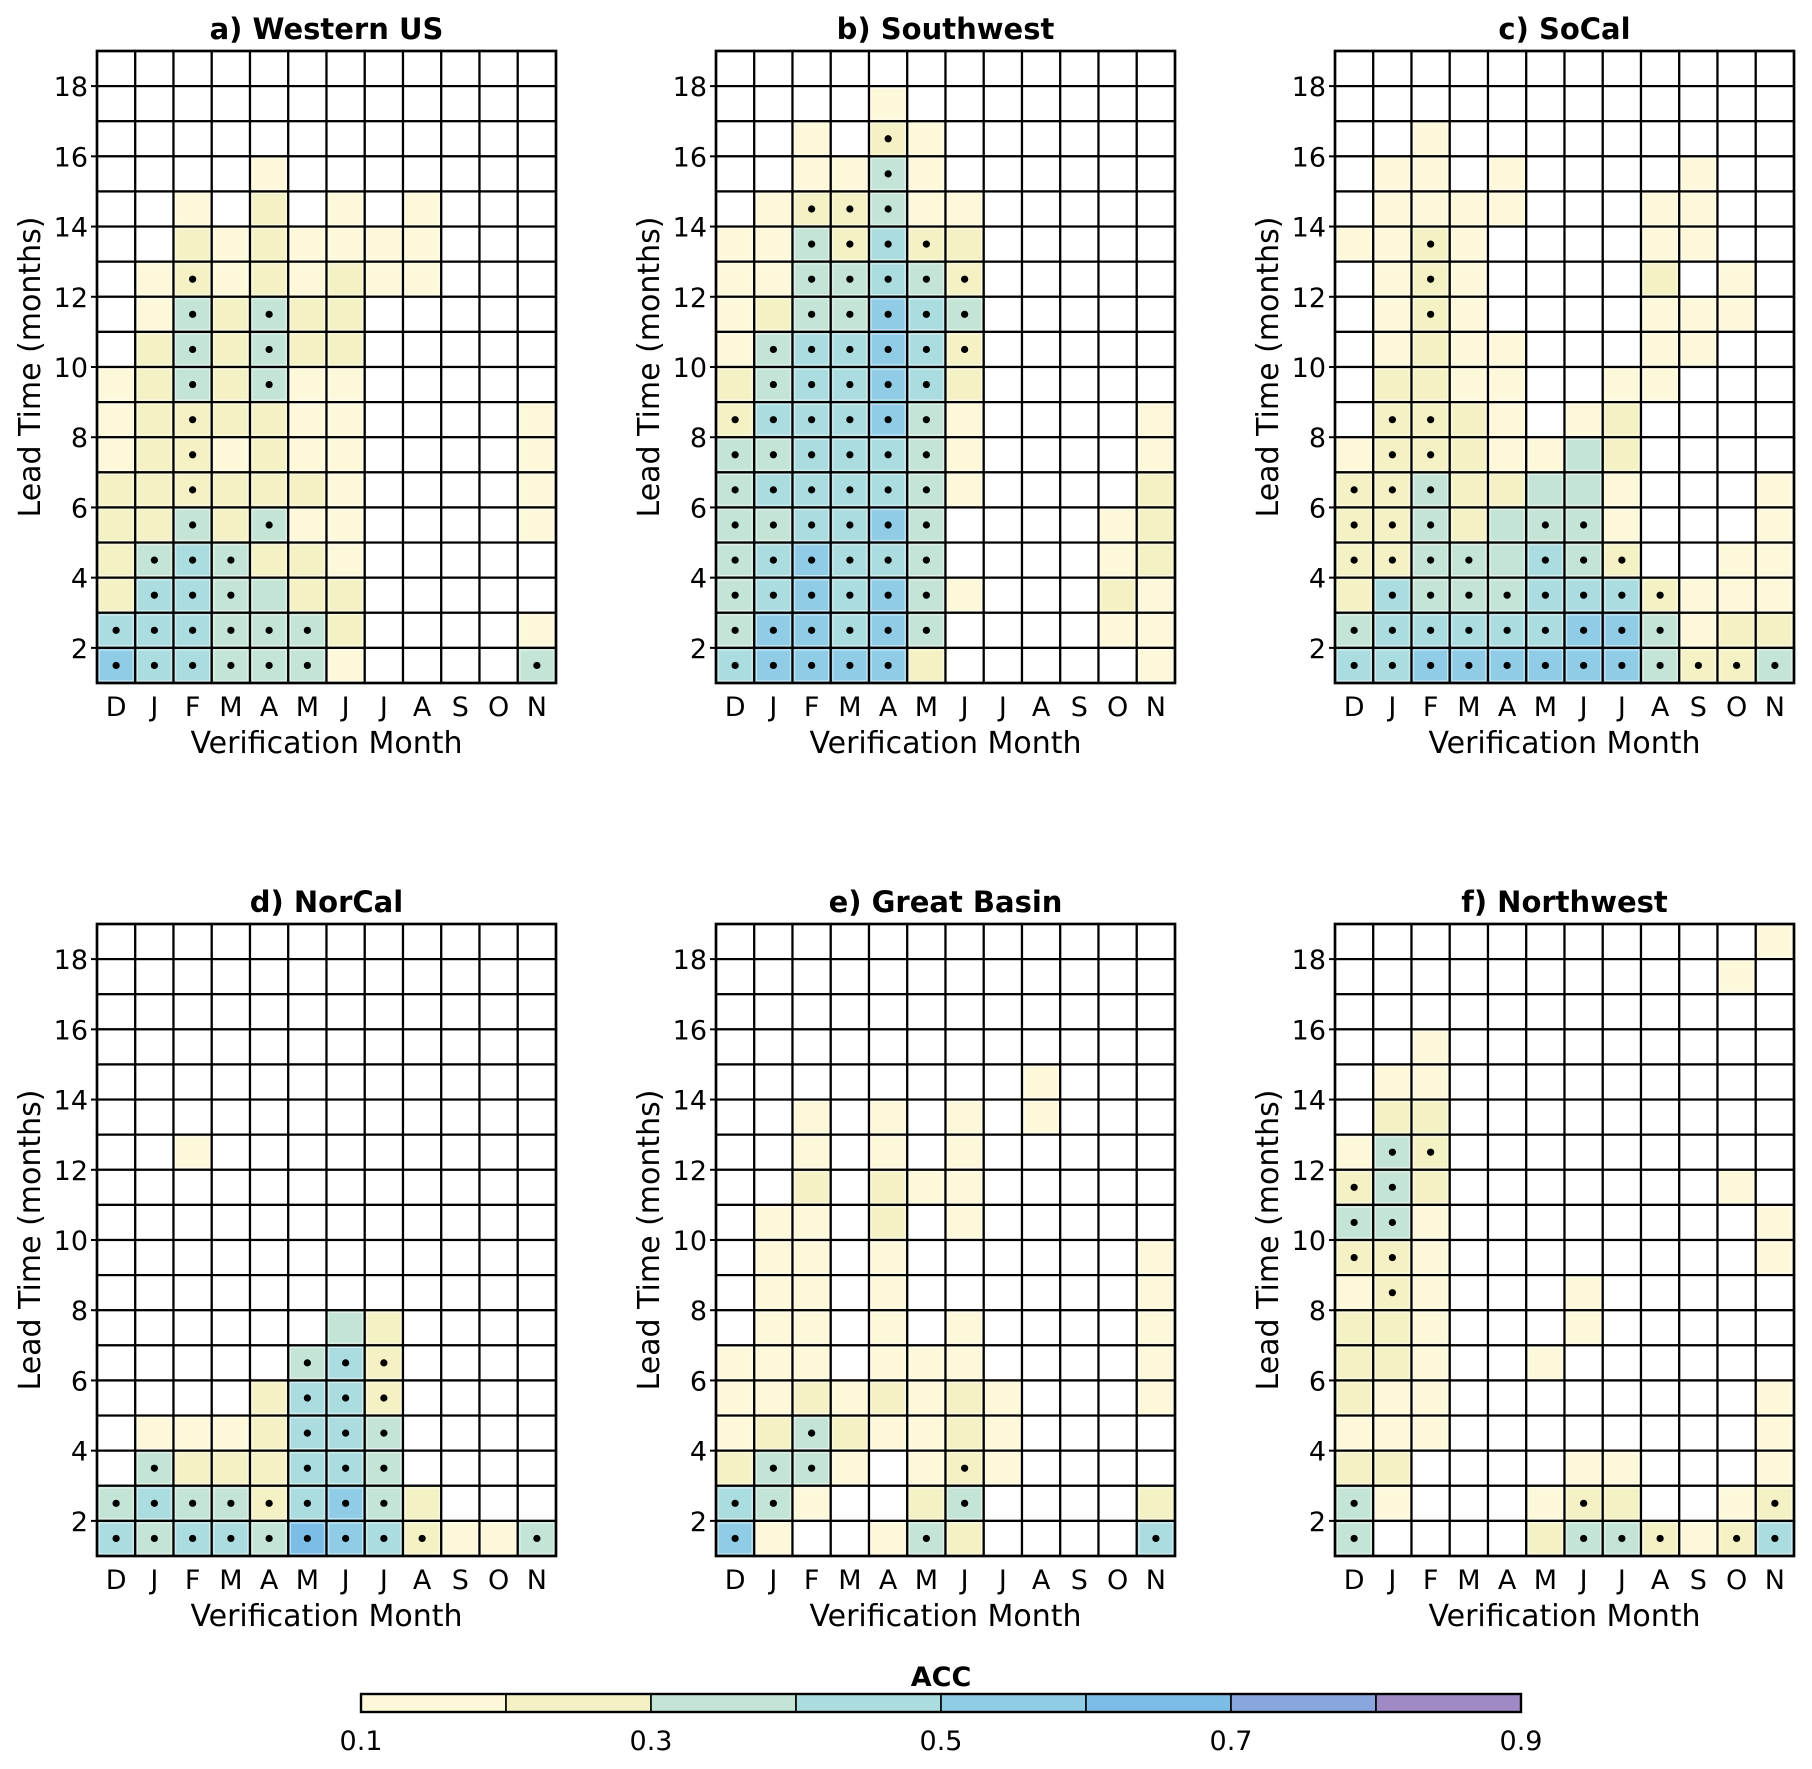  I want to click on y-tick-label: 14, so click(71, 1101).